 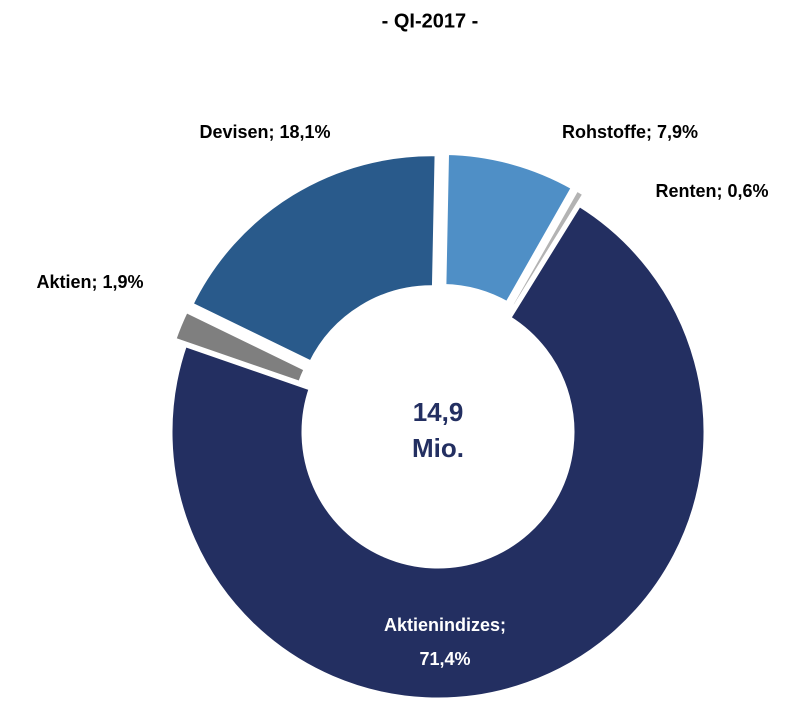 What do you see at coordinates (264, 132) in the screenshot?
I see `slice-label: Devisen; 18,1%` at bounding box center [264, 132].